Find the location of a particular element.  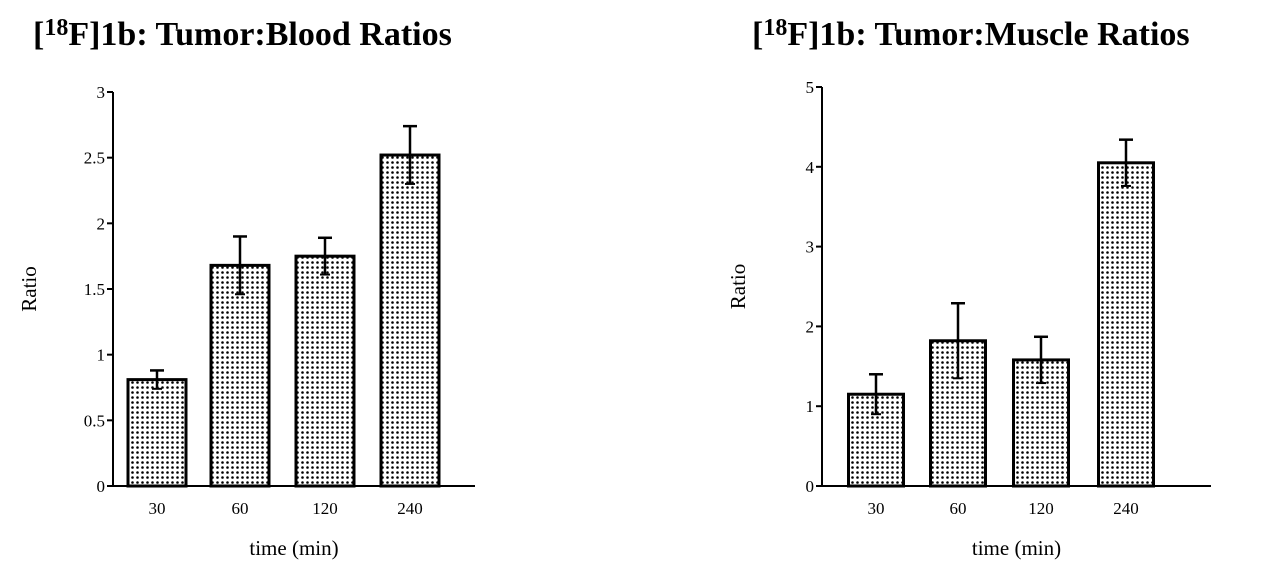

chart-2-x-tick-label: 120 is located at coordinates (1041, 508).